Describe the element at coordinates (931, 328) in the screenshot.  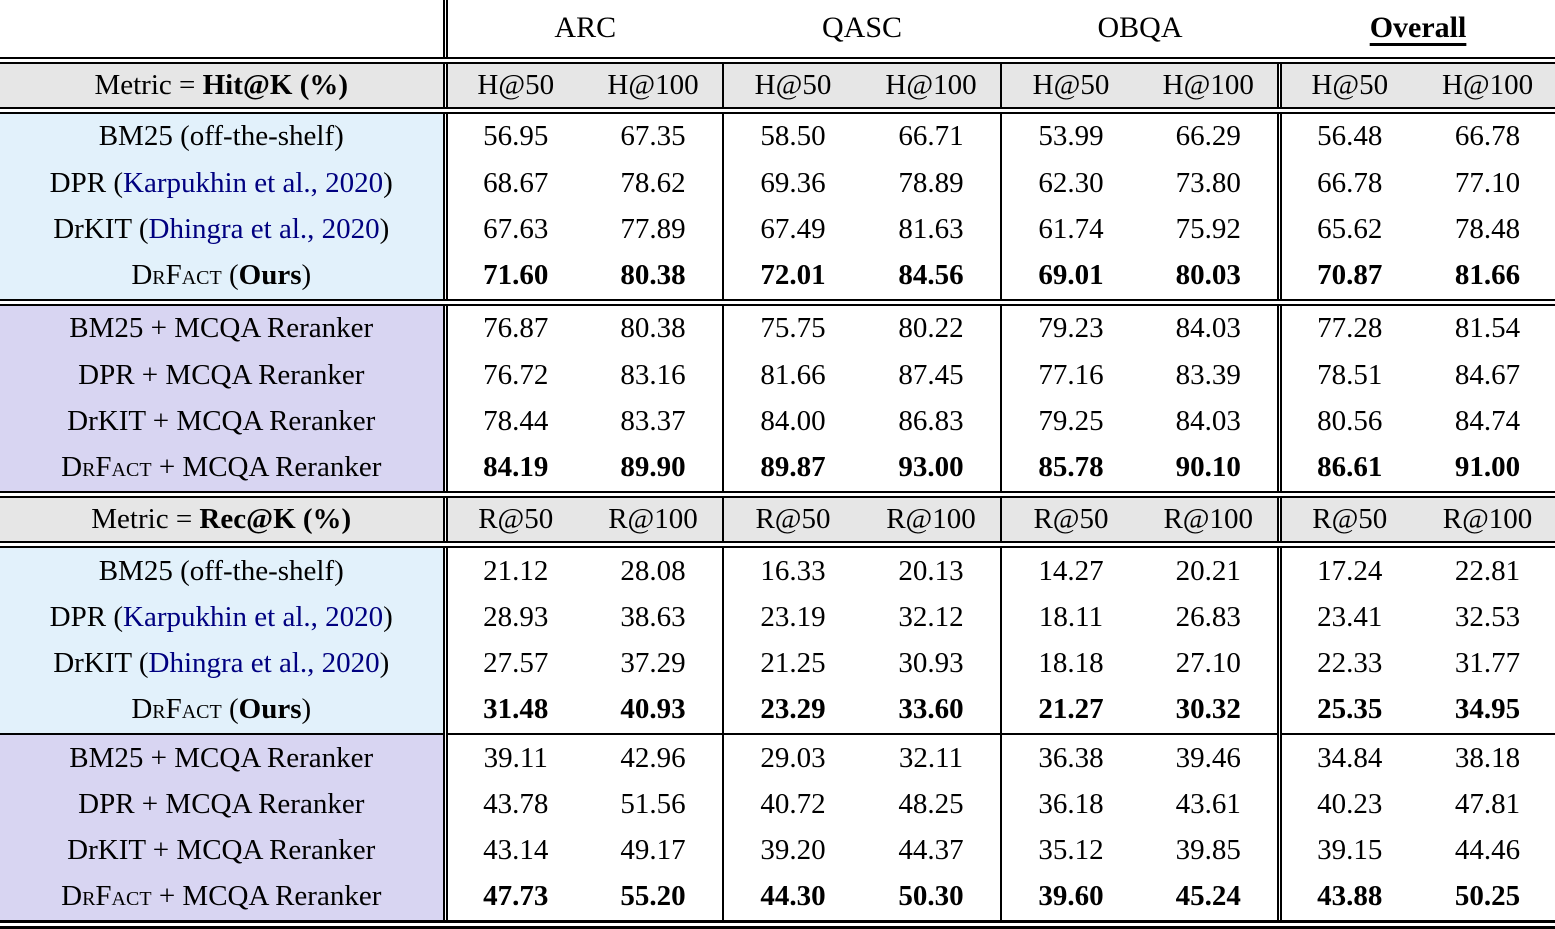
I see `value-cell: 80.22` at that location.